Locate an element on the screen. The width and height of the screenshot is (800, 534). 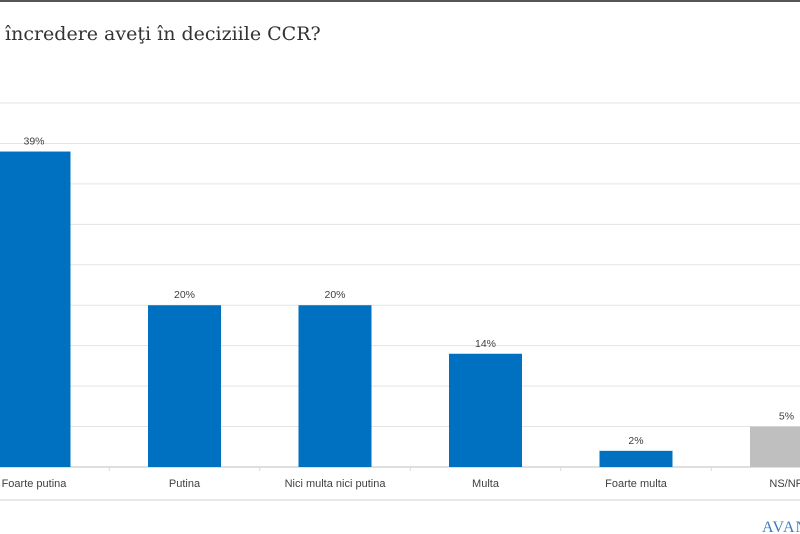
data-label: 5% is located at coordinates (786, 417).